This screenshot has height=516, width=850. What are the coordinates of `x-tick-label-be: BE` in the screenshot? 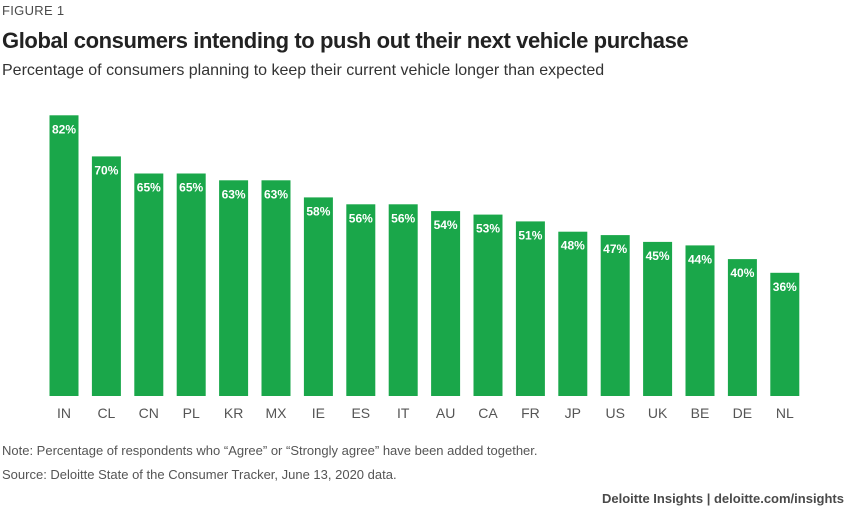 It's located at (700, 413).